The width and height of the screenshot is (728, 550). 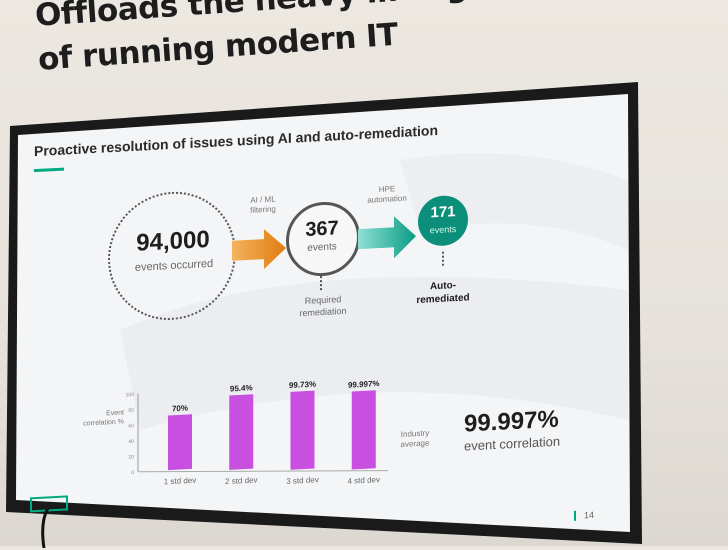 I want to click on x-tick-label: 2 std dev, so click(x=241, y=480).